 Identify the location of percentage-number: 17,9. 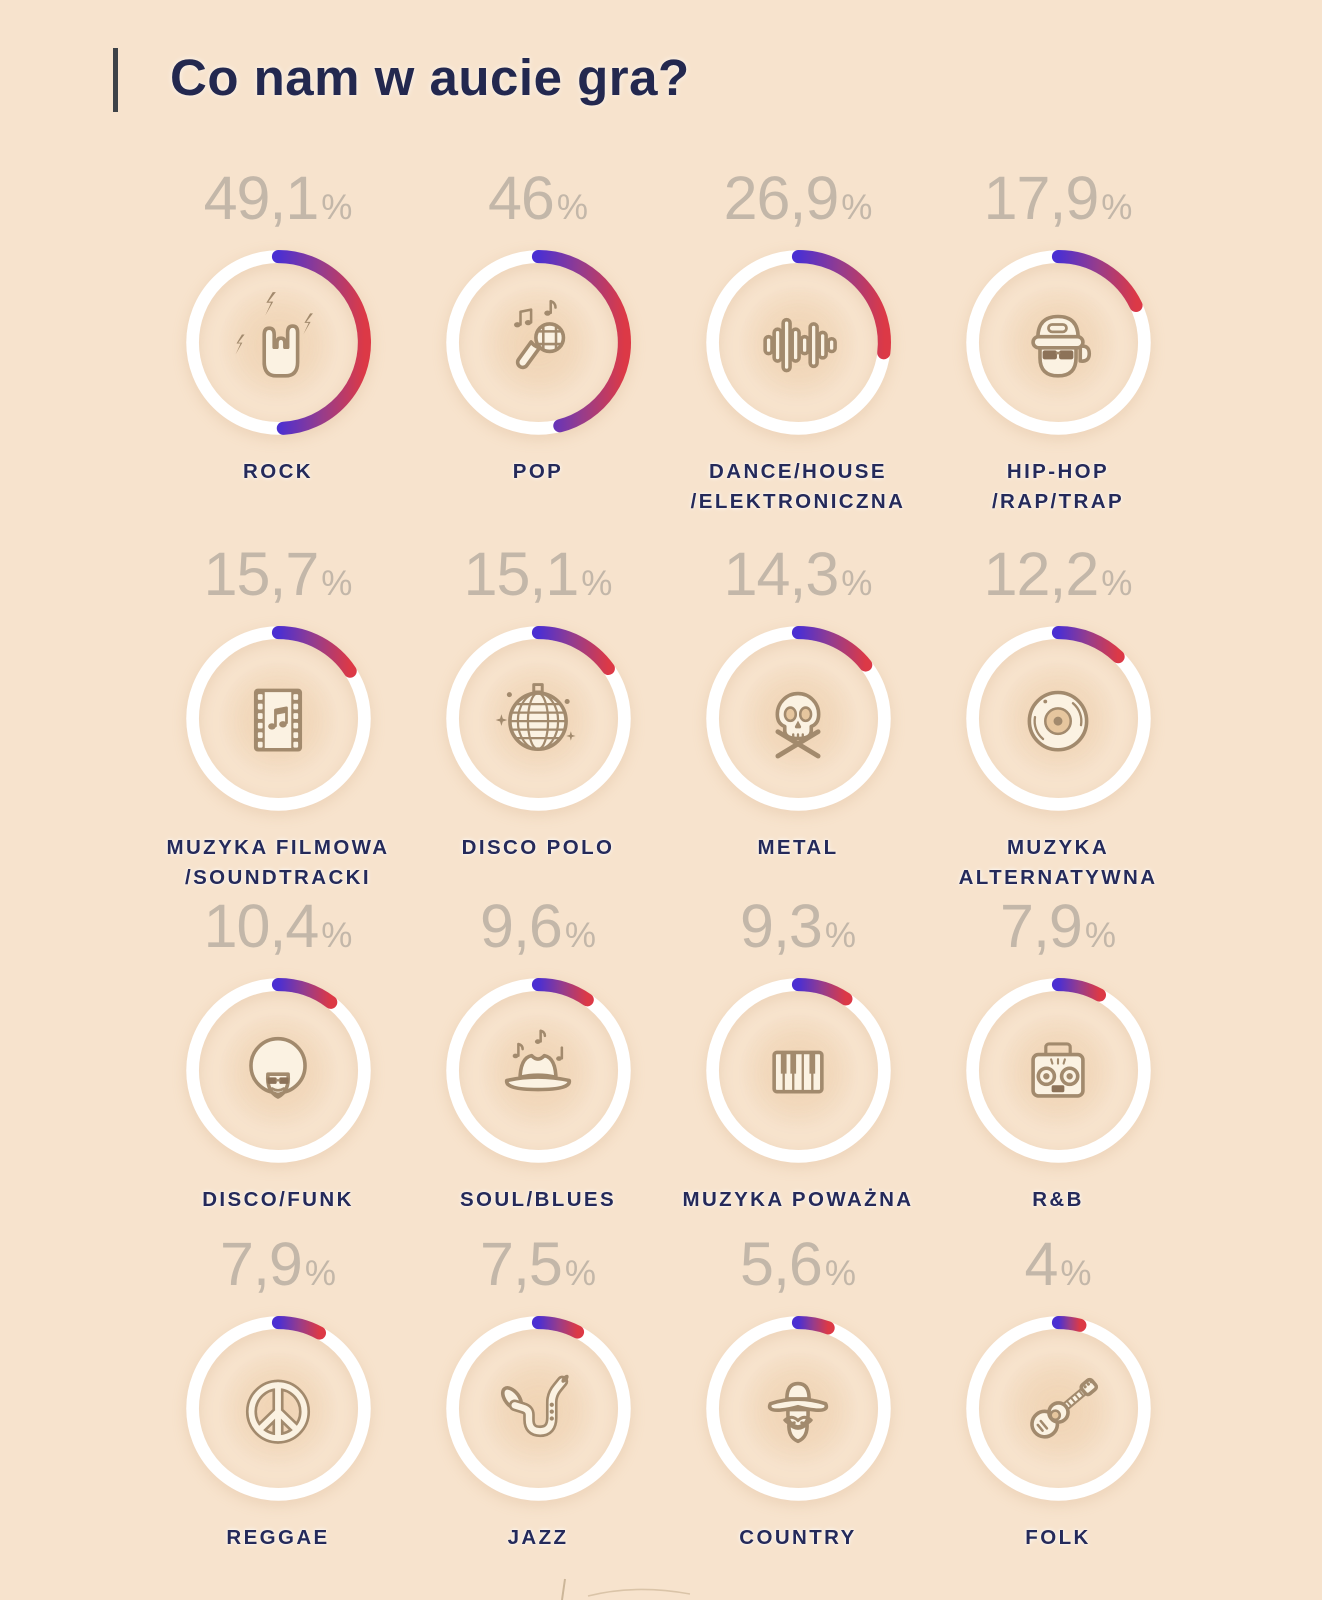
(1041, 198).